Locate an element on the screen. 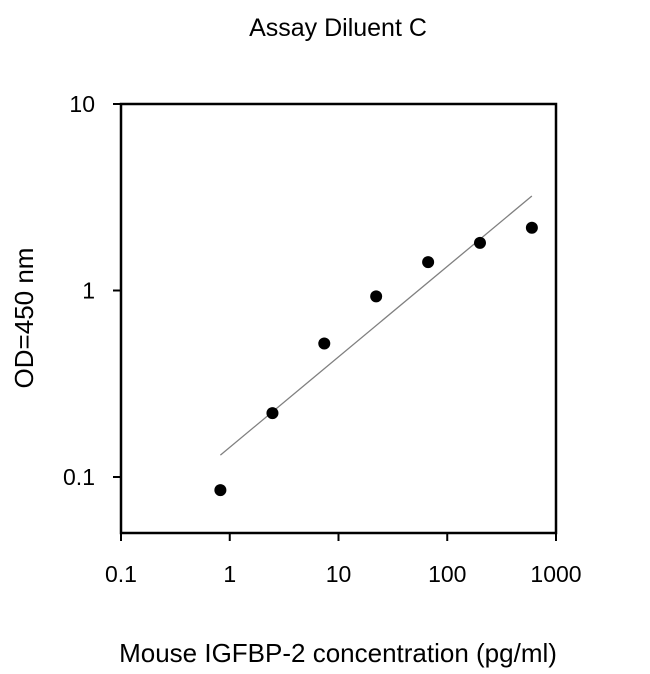 This screenshot has height=674, width=650. y-axis-ticks: 0.1 1 10 is located at coordinates (92, 290).